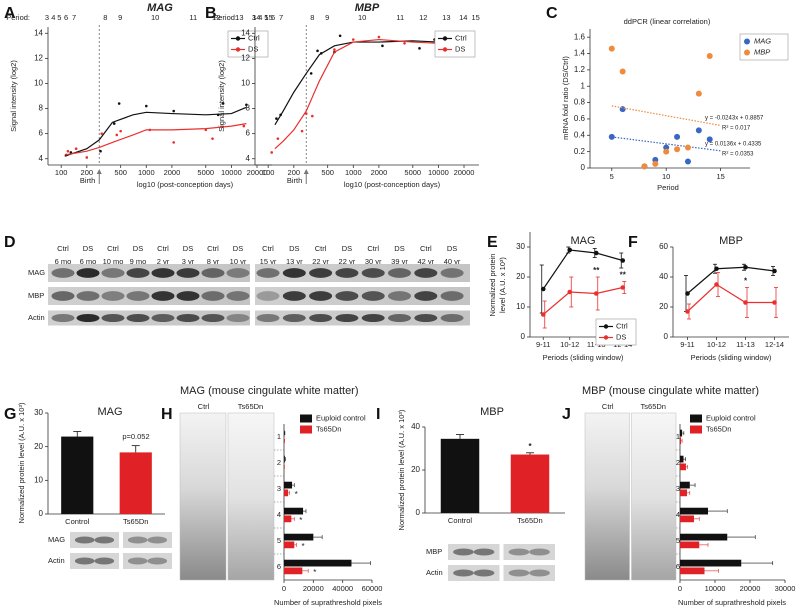 Image resolution: width=800 pixels, height=610 pixels. I want to click on x-tick-label: 5, so click(612, 176).